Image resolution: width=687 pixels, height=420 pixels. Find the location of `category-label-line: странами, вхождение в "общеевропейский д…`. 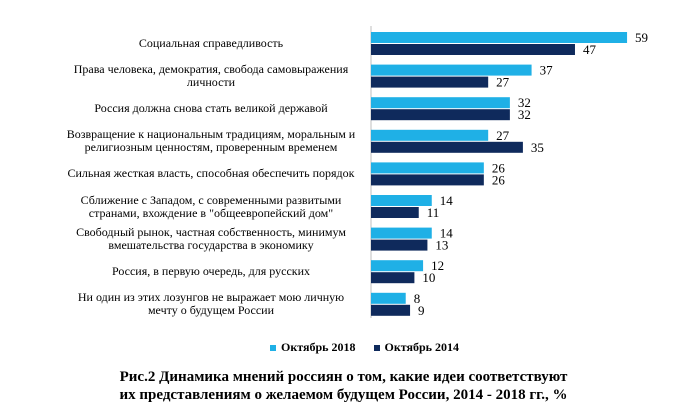

category-label-line: странами, вхождение в "общеевропейский д… is located at coordinates (211, 212).